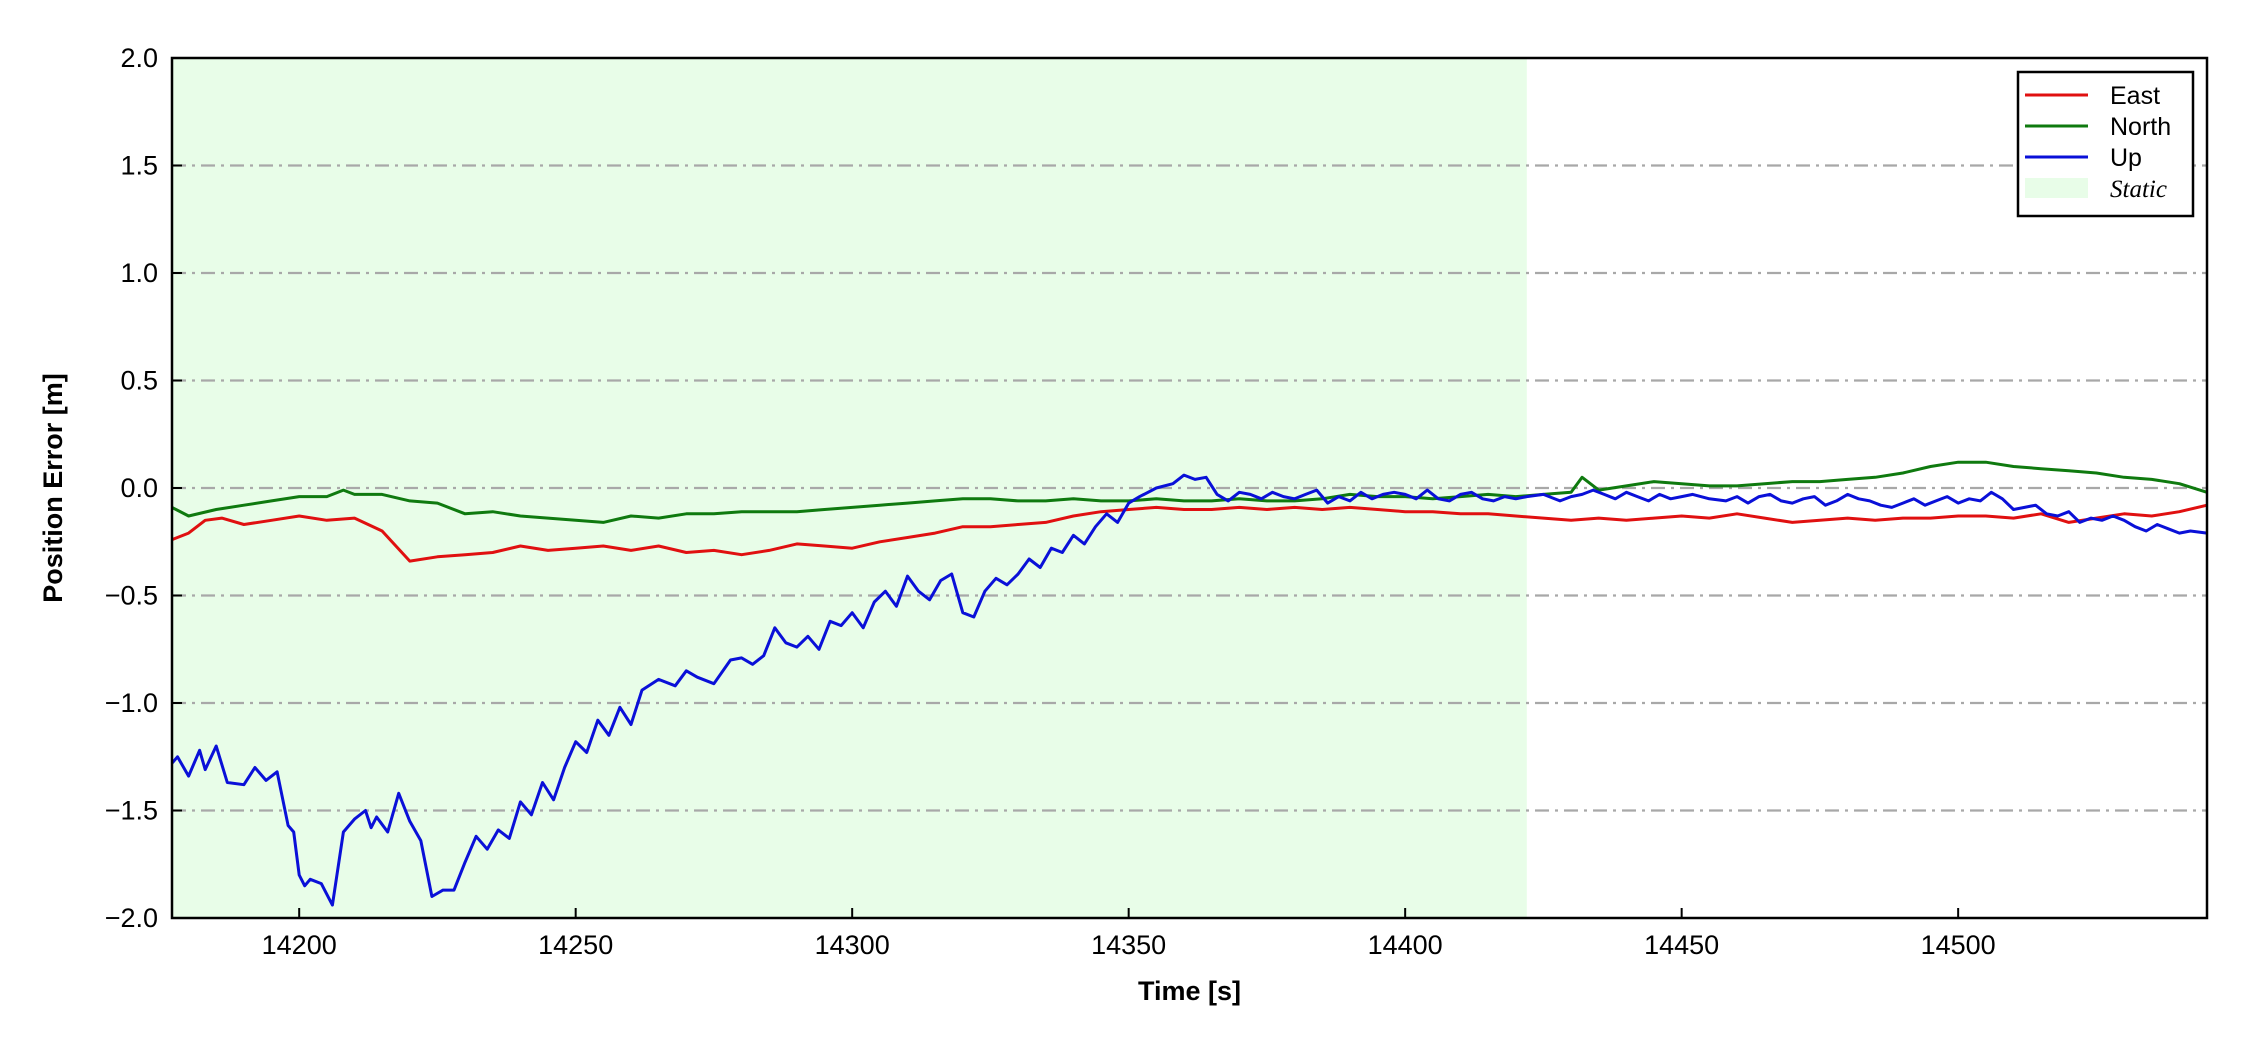 Image resolution: width=2250 pixels, height=1050 pixels. What do you see at coordinates (2056, 188) in the screenshot?
I see `legend-static-swatch` at bounding box center [2056, 188].